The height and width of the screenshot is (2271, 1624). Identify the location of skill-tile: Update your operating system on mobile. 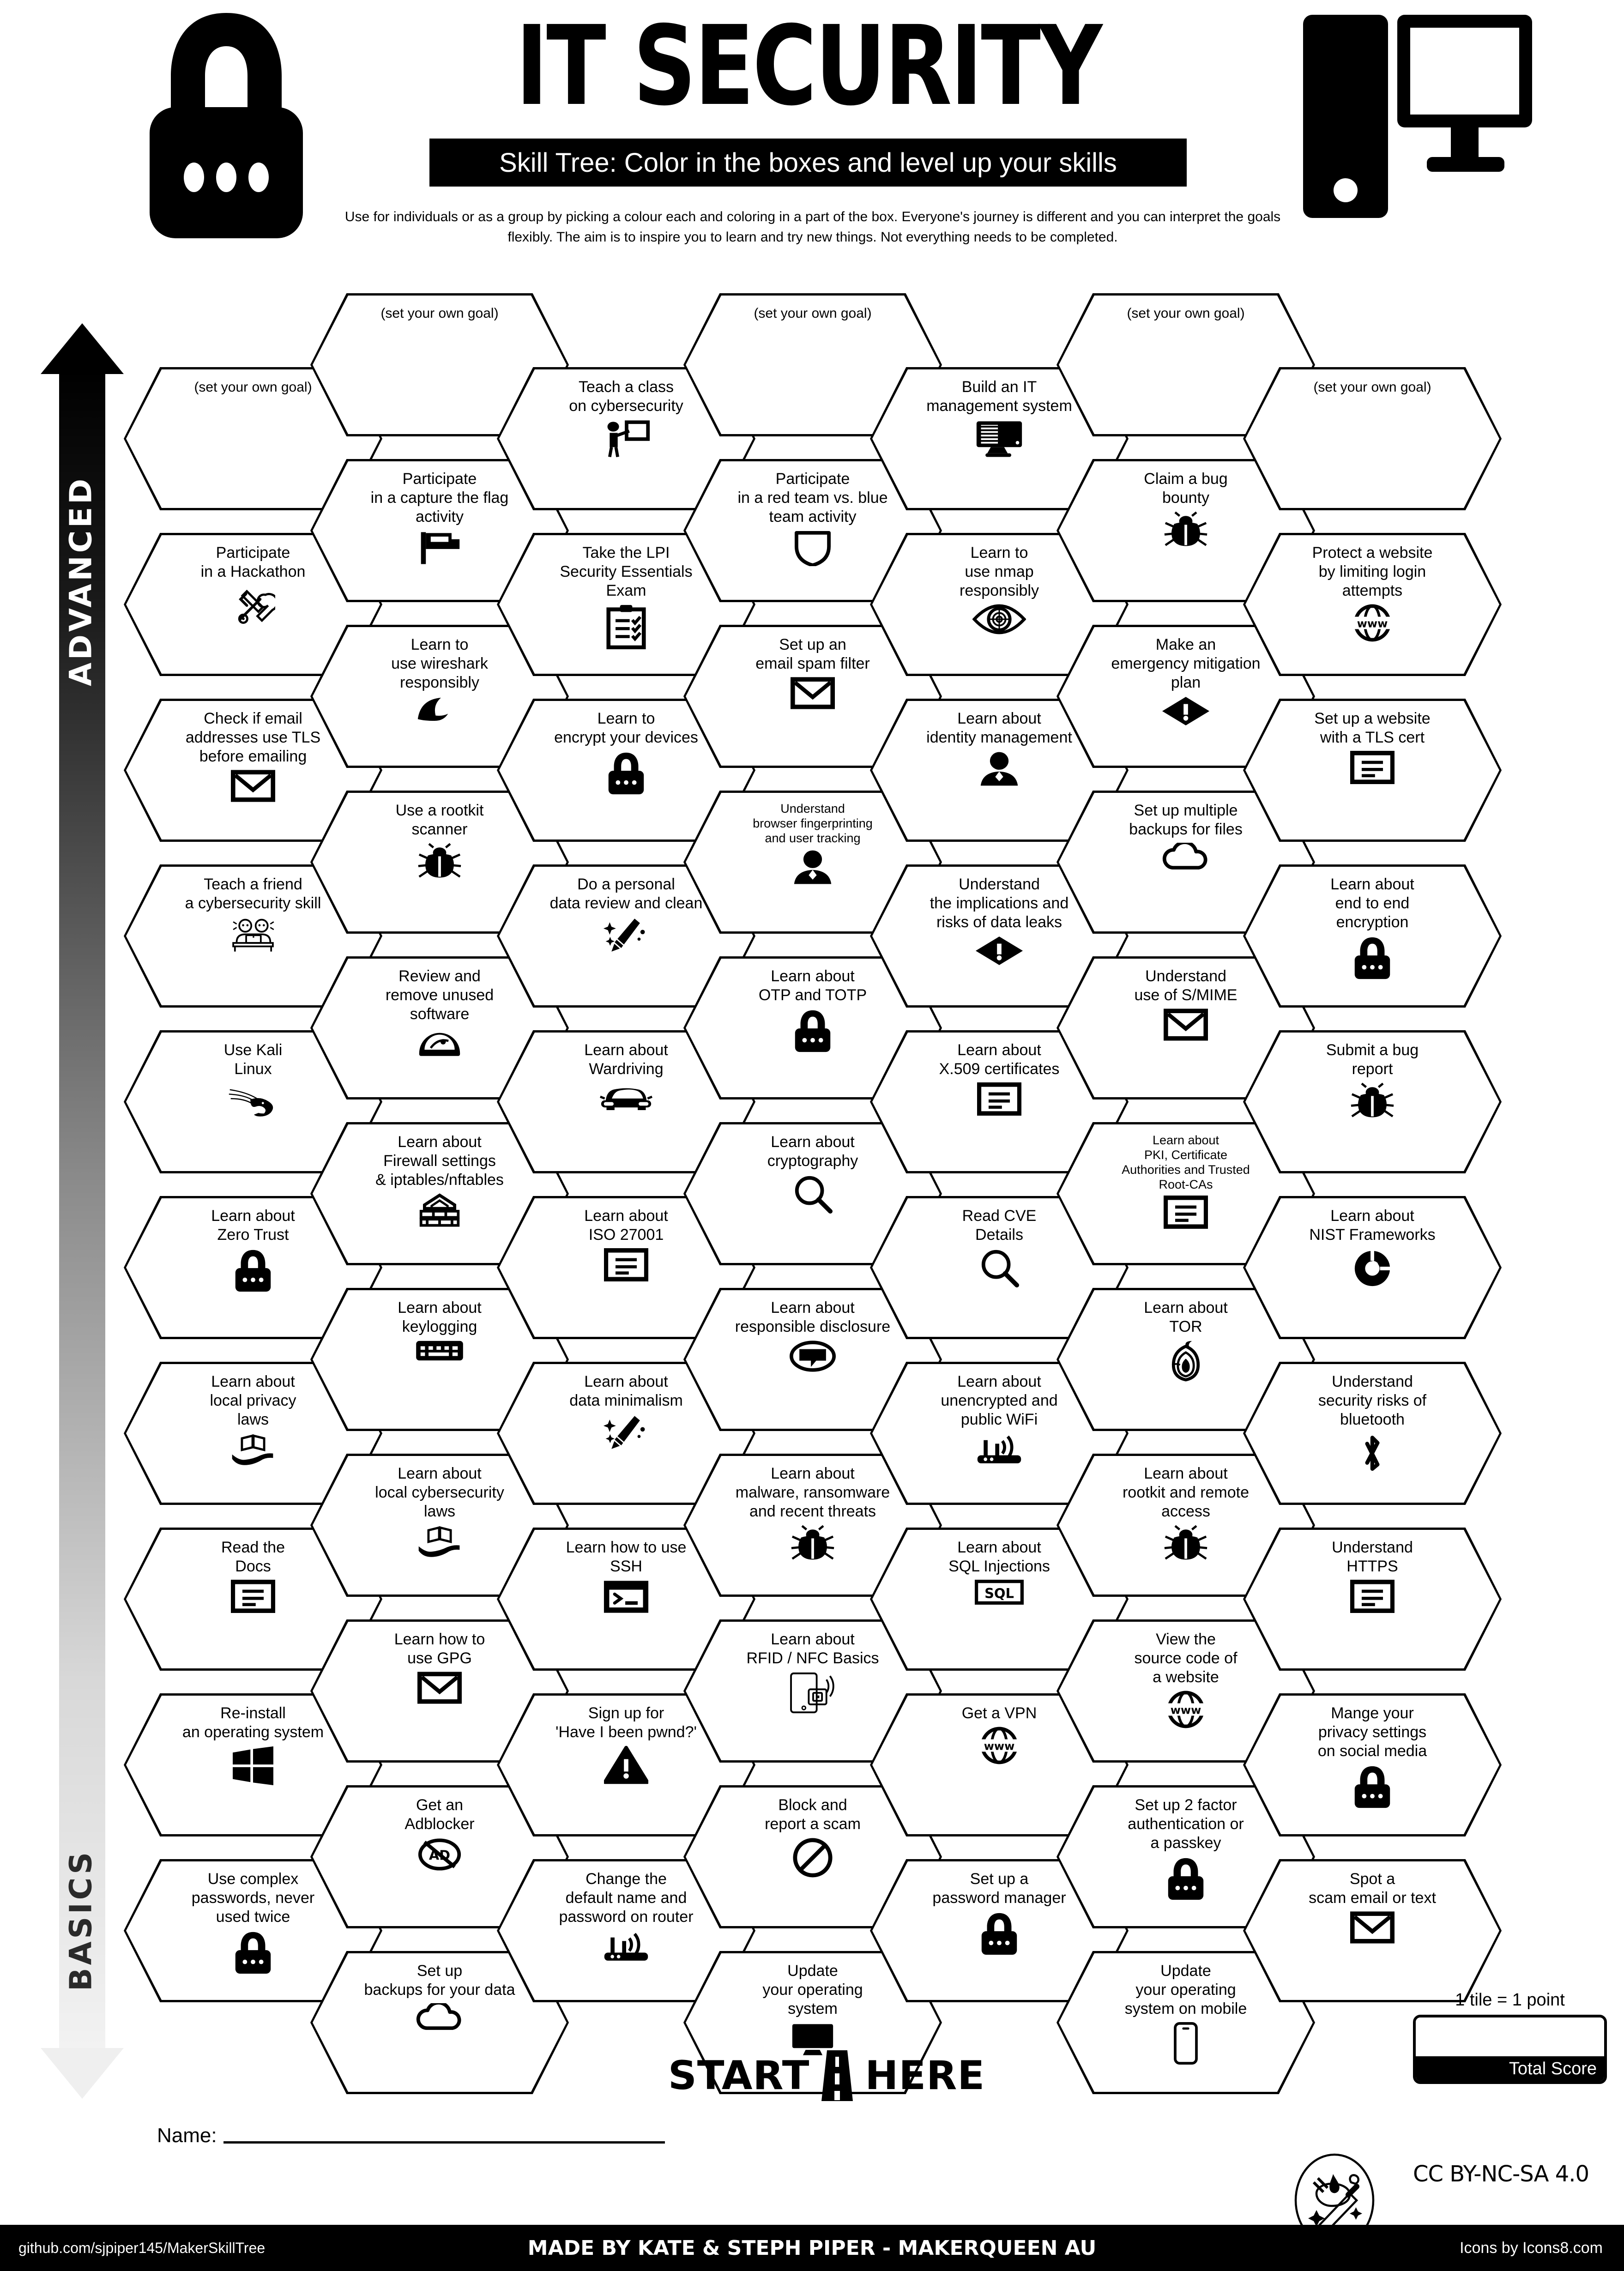
(1186, 2022).